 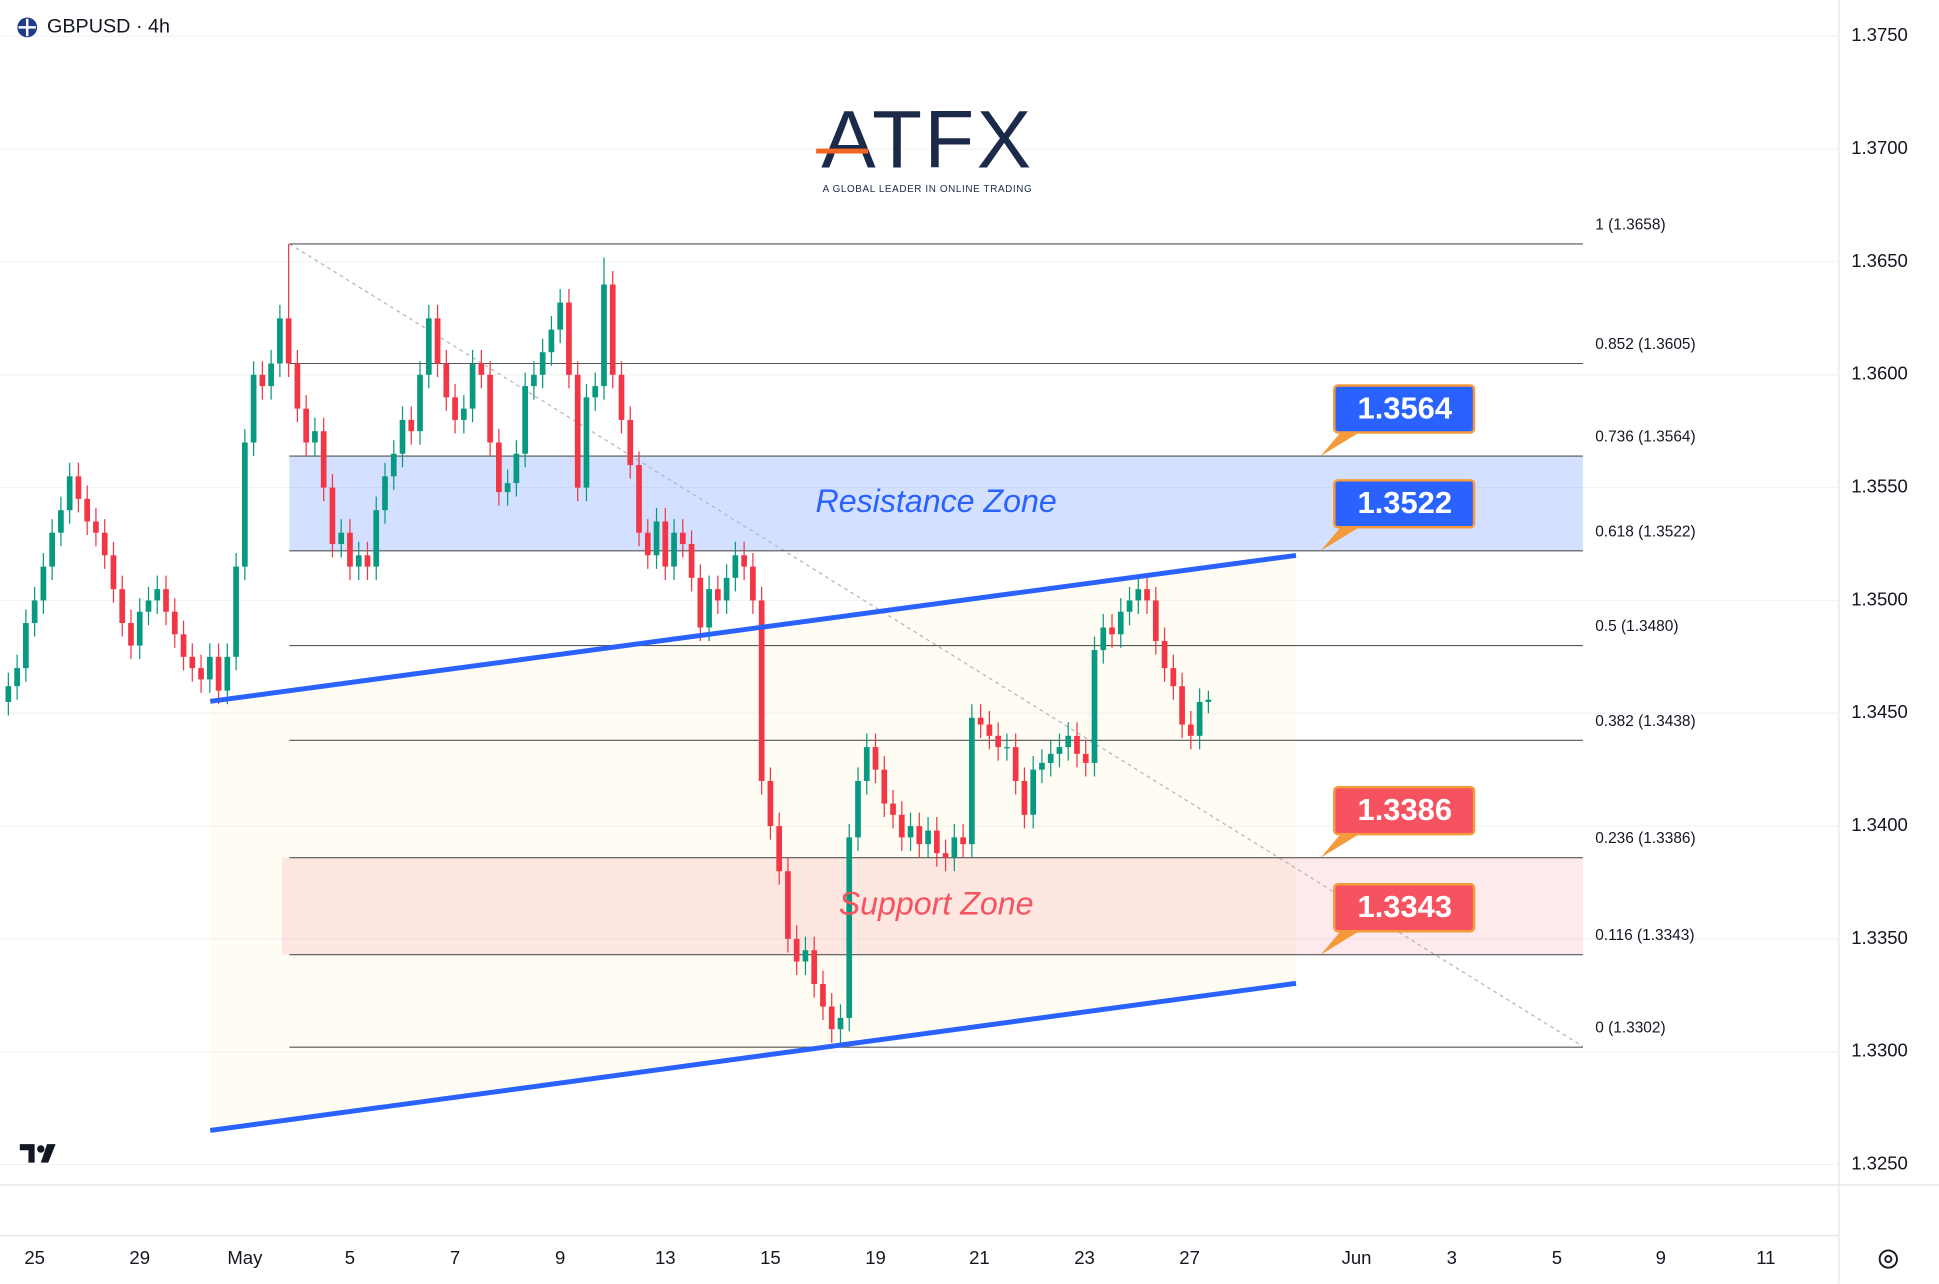 What do you see at coordinates (1879, 1050) in the screenshot?
I see `y-tick-label: 1.3300` at bounding box center [1879, 1050].